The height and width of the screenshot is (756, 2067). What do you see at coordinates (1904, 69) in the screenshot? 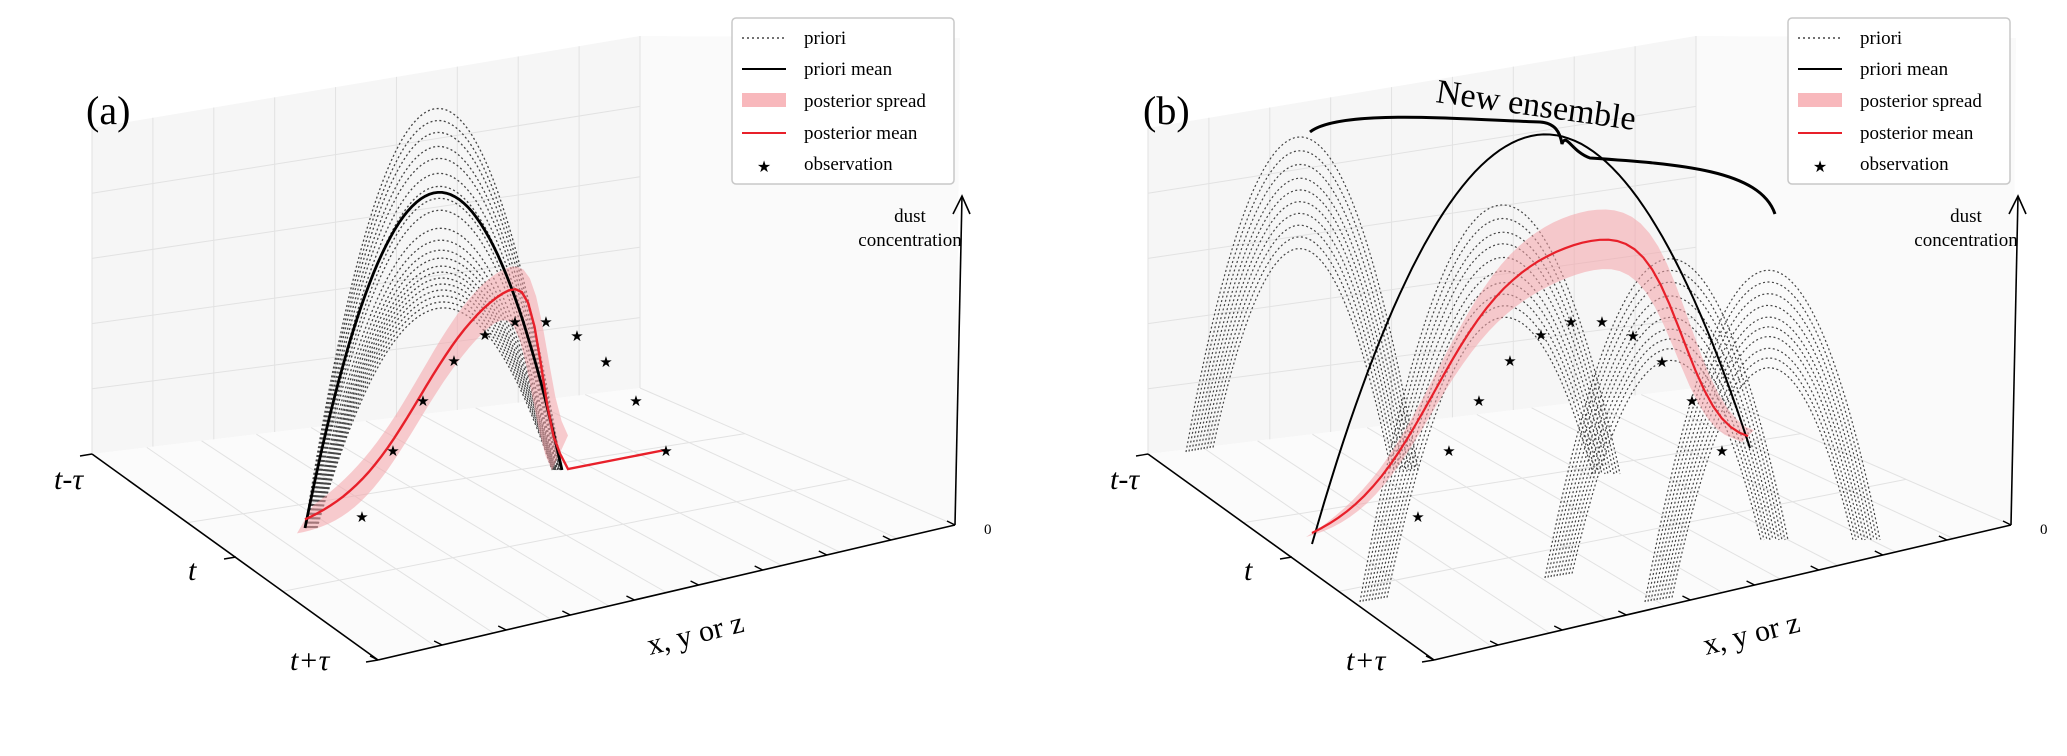
I see `panel-b-legend-priori-mean: priori mean` at bounding box center [1904, 69].